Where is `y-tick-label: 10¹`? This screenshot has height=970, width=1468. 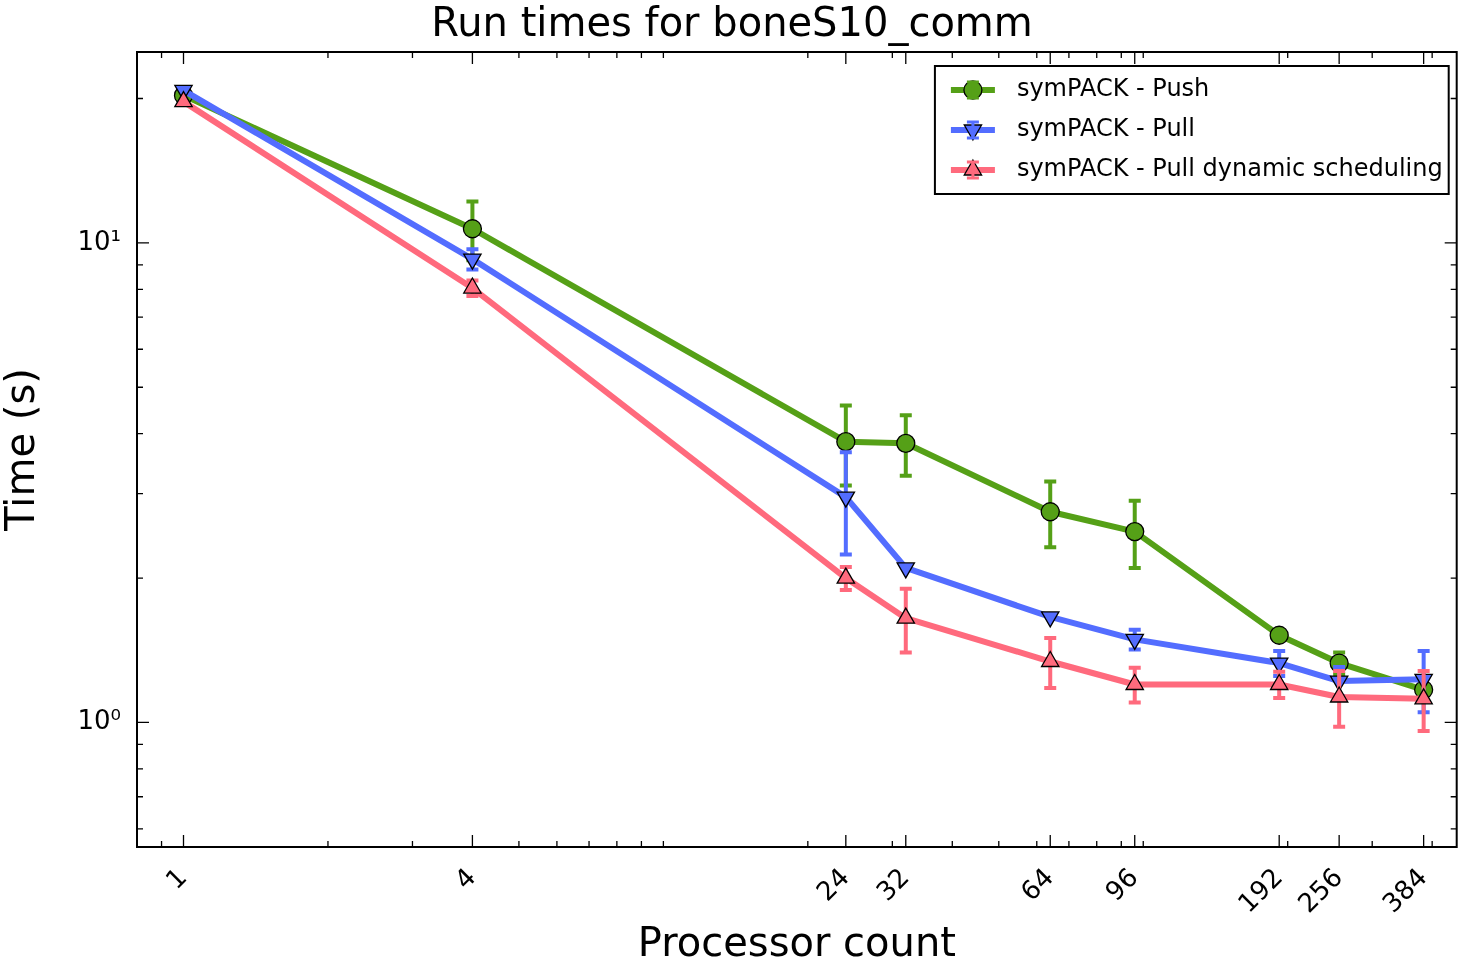
y-tick-label: 10¹ is located at coordinates (99, 240).